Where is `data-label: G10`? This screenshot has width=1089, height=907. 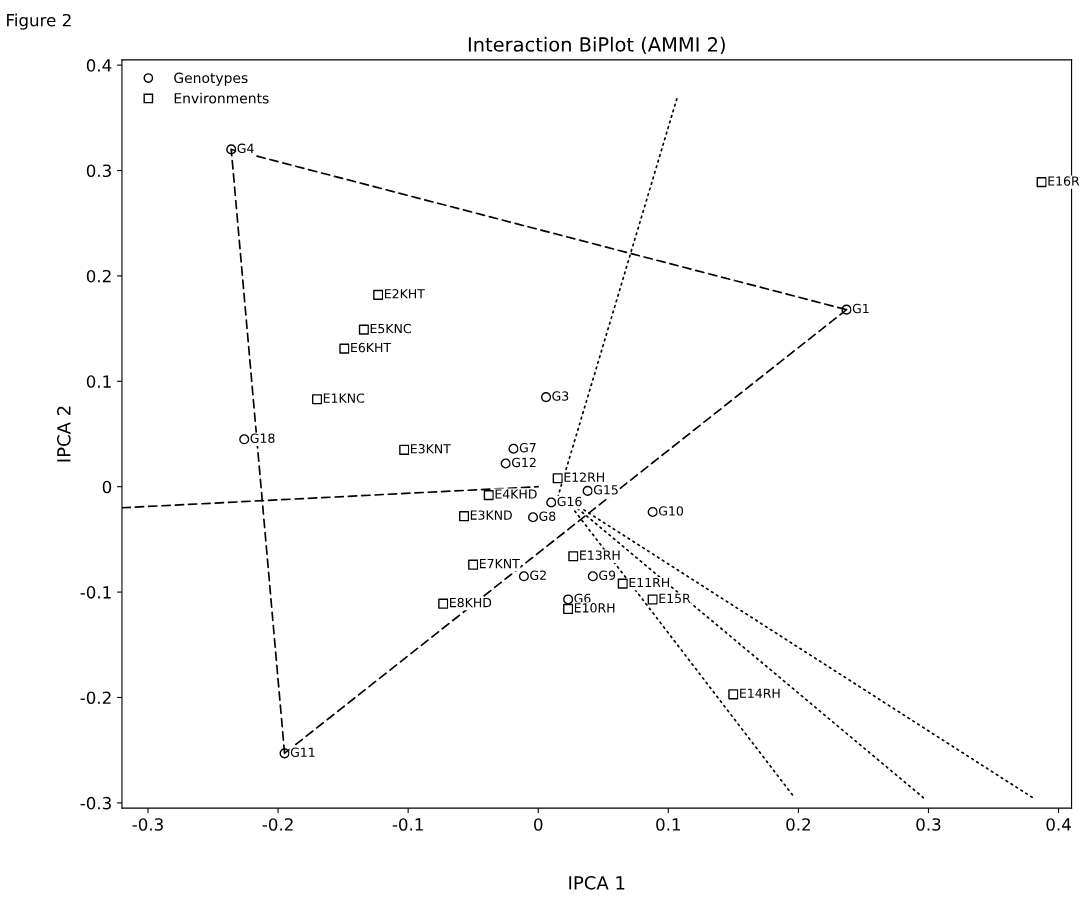 data-label: G10 is located at coordinates (671, 511).